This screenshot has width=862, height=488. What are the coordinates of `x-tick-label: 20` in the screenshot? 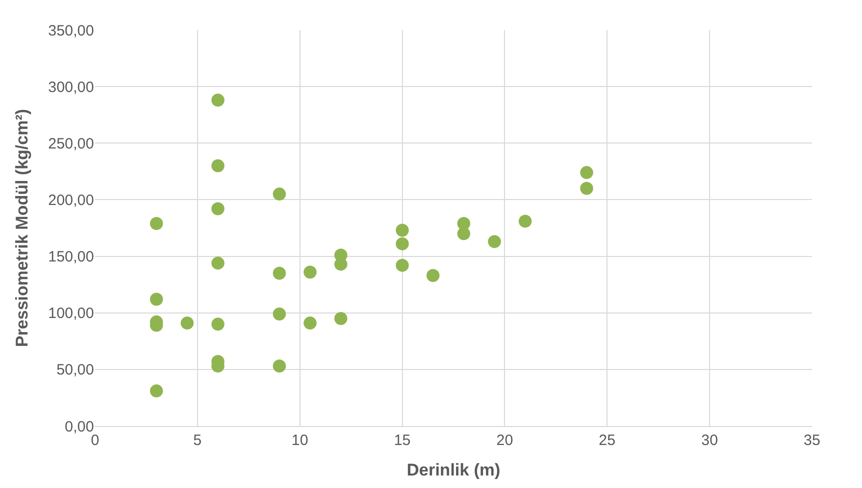 It's located at (505, 440).